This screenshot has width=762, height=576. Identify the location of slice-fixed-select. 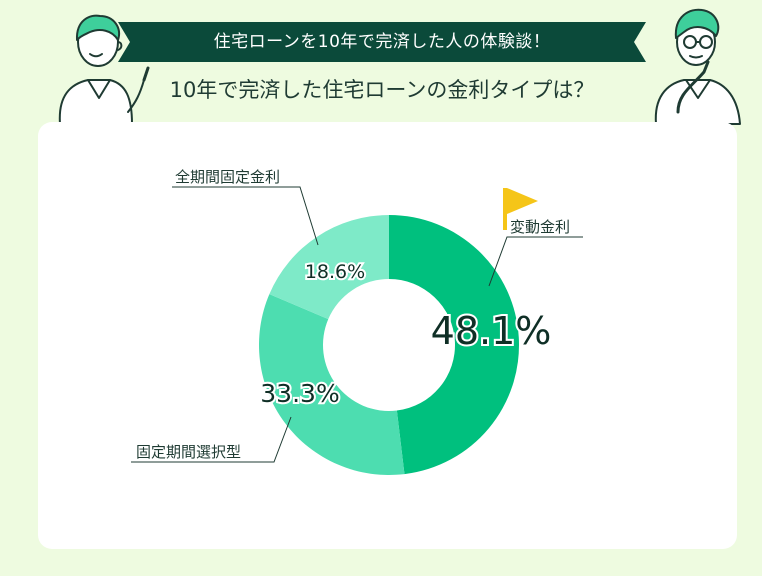
(332, 384).